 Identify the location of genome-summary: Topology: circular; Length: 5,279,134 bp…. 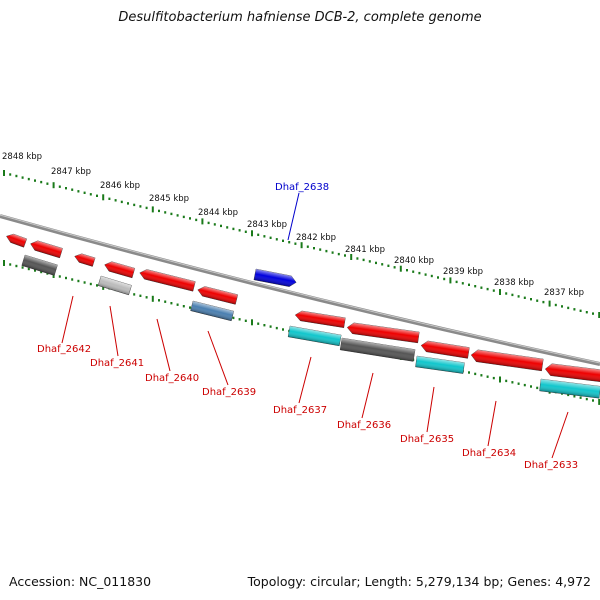
(419, 581).